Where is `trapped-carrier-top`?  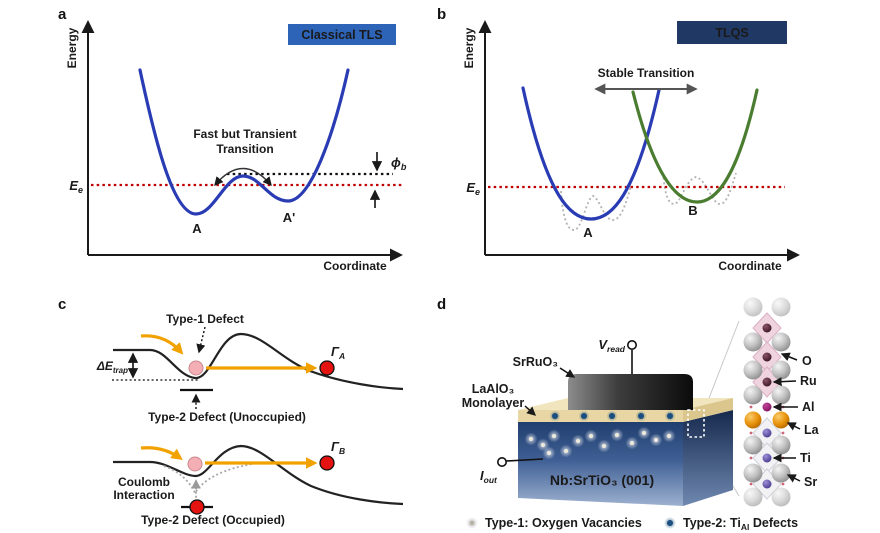 trapped-carrier-top is located at coordinates (196, 368).